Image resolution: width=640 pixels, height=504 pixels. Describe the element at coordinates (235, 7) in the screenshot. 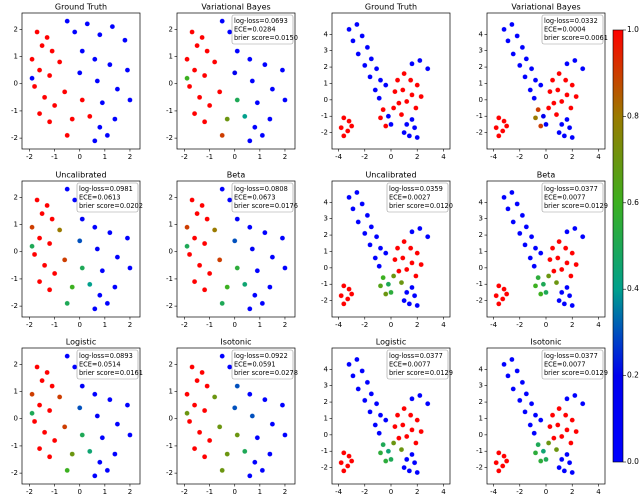

I see `panel-title: Variational Bayes` at that location.